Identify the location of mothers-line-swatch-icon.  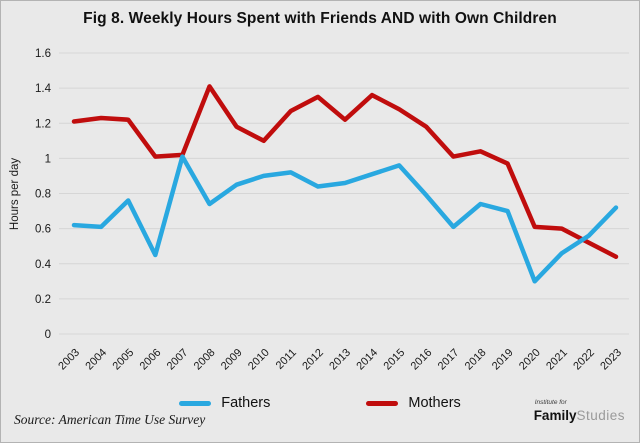
(382, 403).